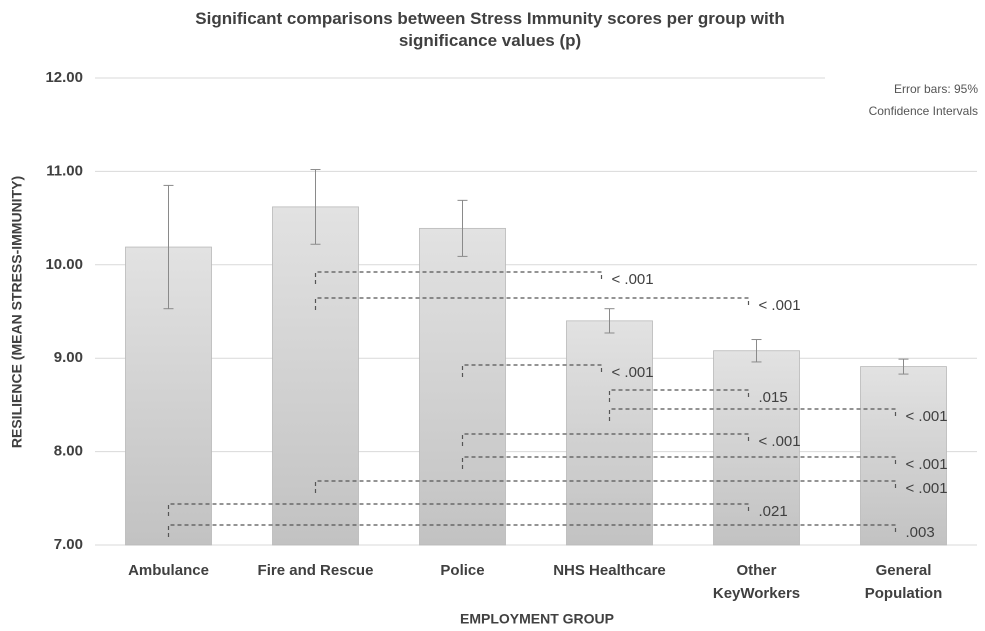  I want to click on x-axis-title: EMPLOYMENT GROUP, so click(537, 619).